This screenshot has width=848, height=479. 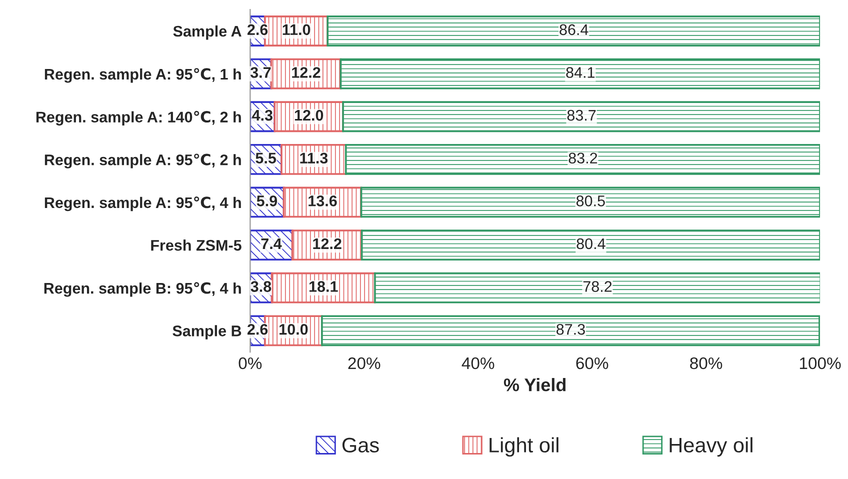 I want to click on data-label: 80.5, so click(x=590, y=201).